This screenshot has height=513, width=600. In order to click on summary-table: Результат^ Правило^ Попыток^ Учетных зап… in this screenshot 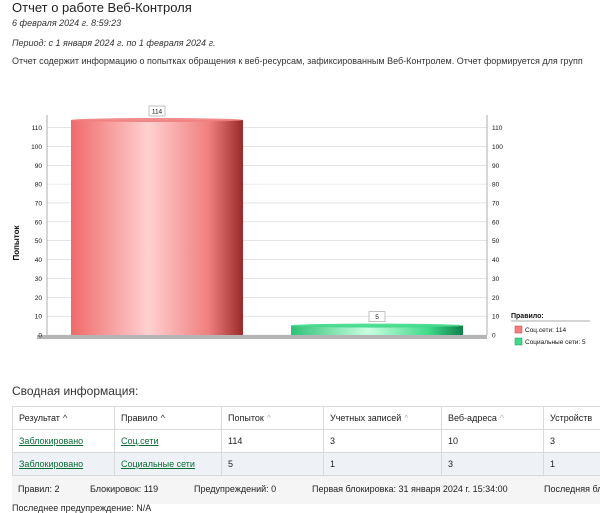, I will do `click(306, 441)`.